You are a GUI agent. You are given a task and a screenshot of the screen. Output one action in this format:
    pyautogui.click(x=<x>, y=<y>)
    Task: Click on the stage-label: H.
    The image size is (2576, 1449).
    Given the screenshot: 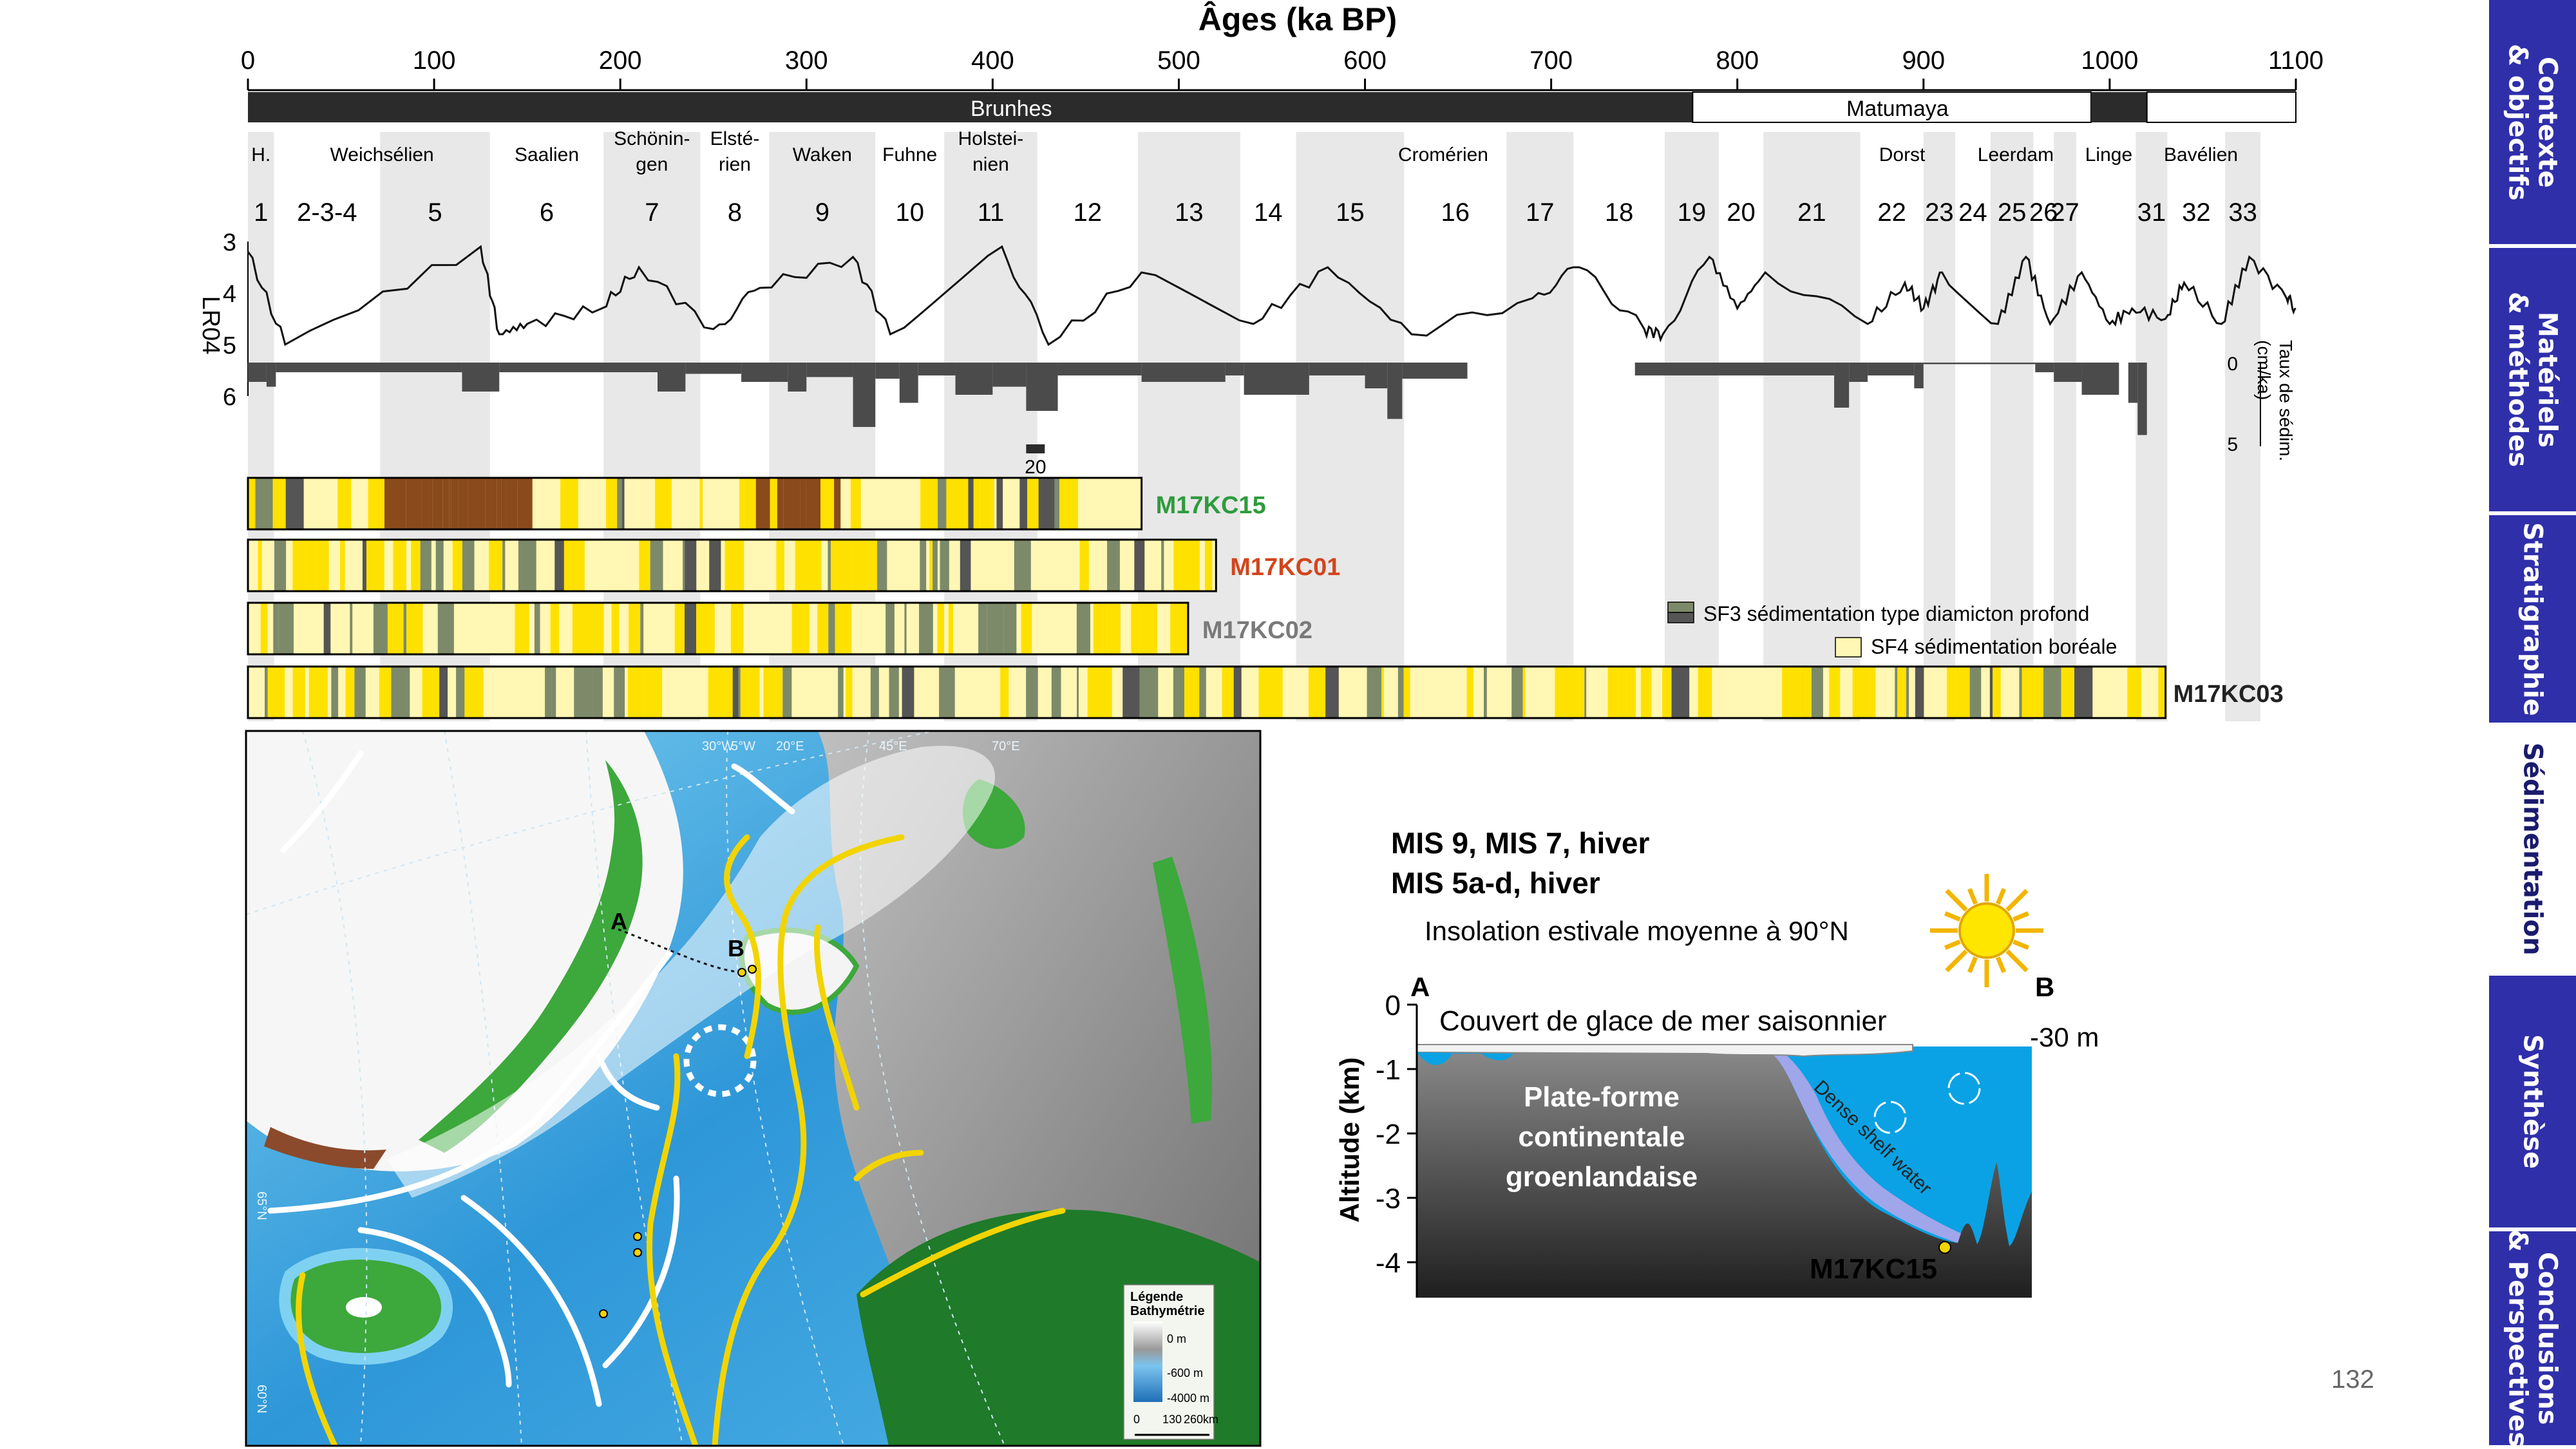 What is the action you would take?
    pyautogui.click(x=261, y=155)
    